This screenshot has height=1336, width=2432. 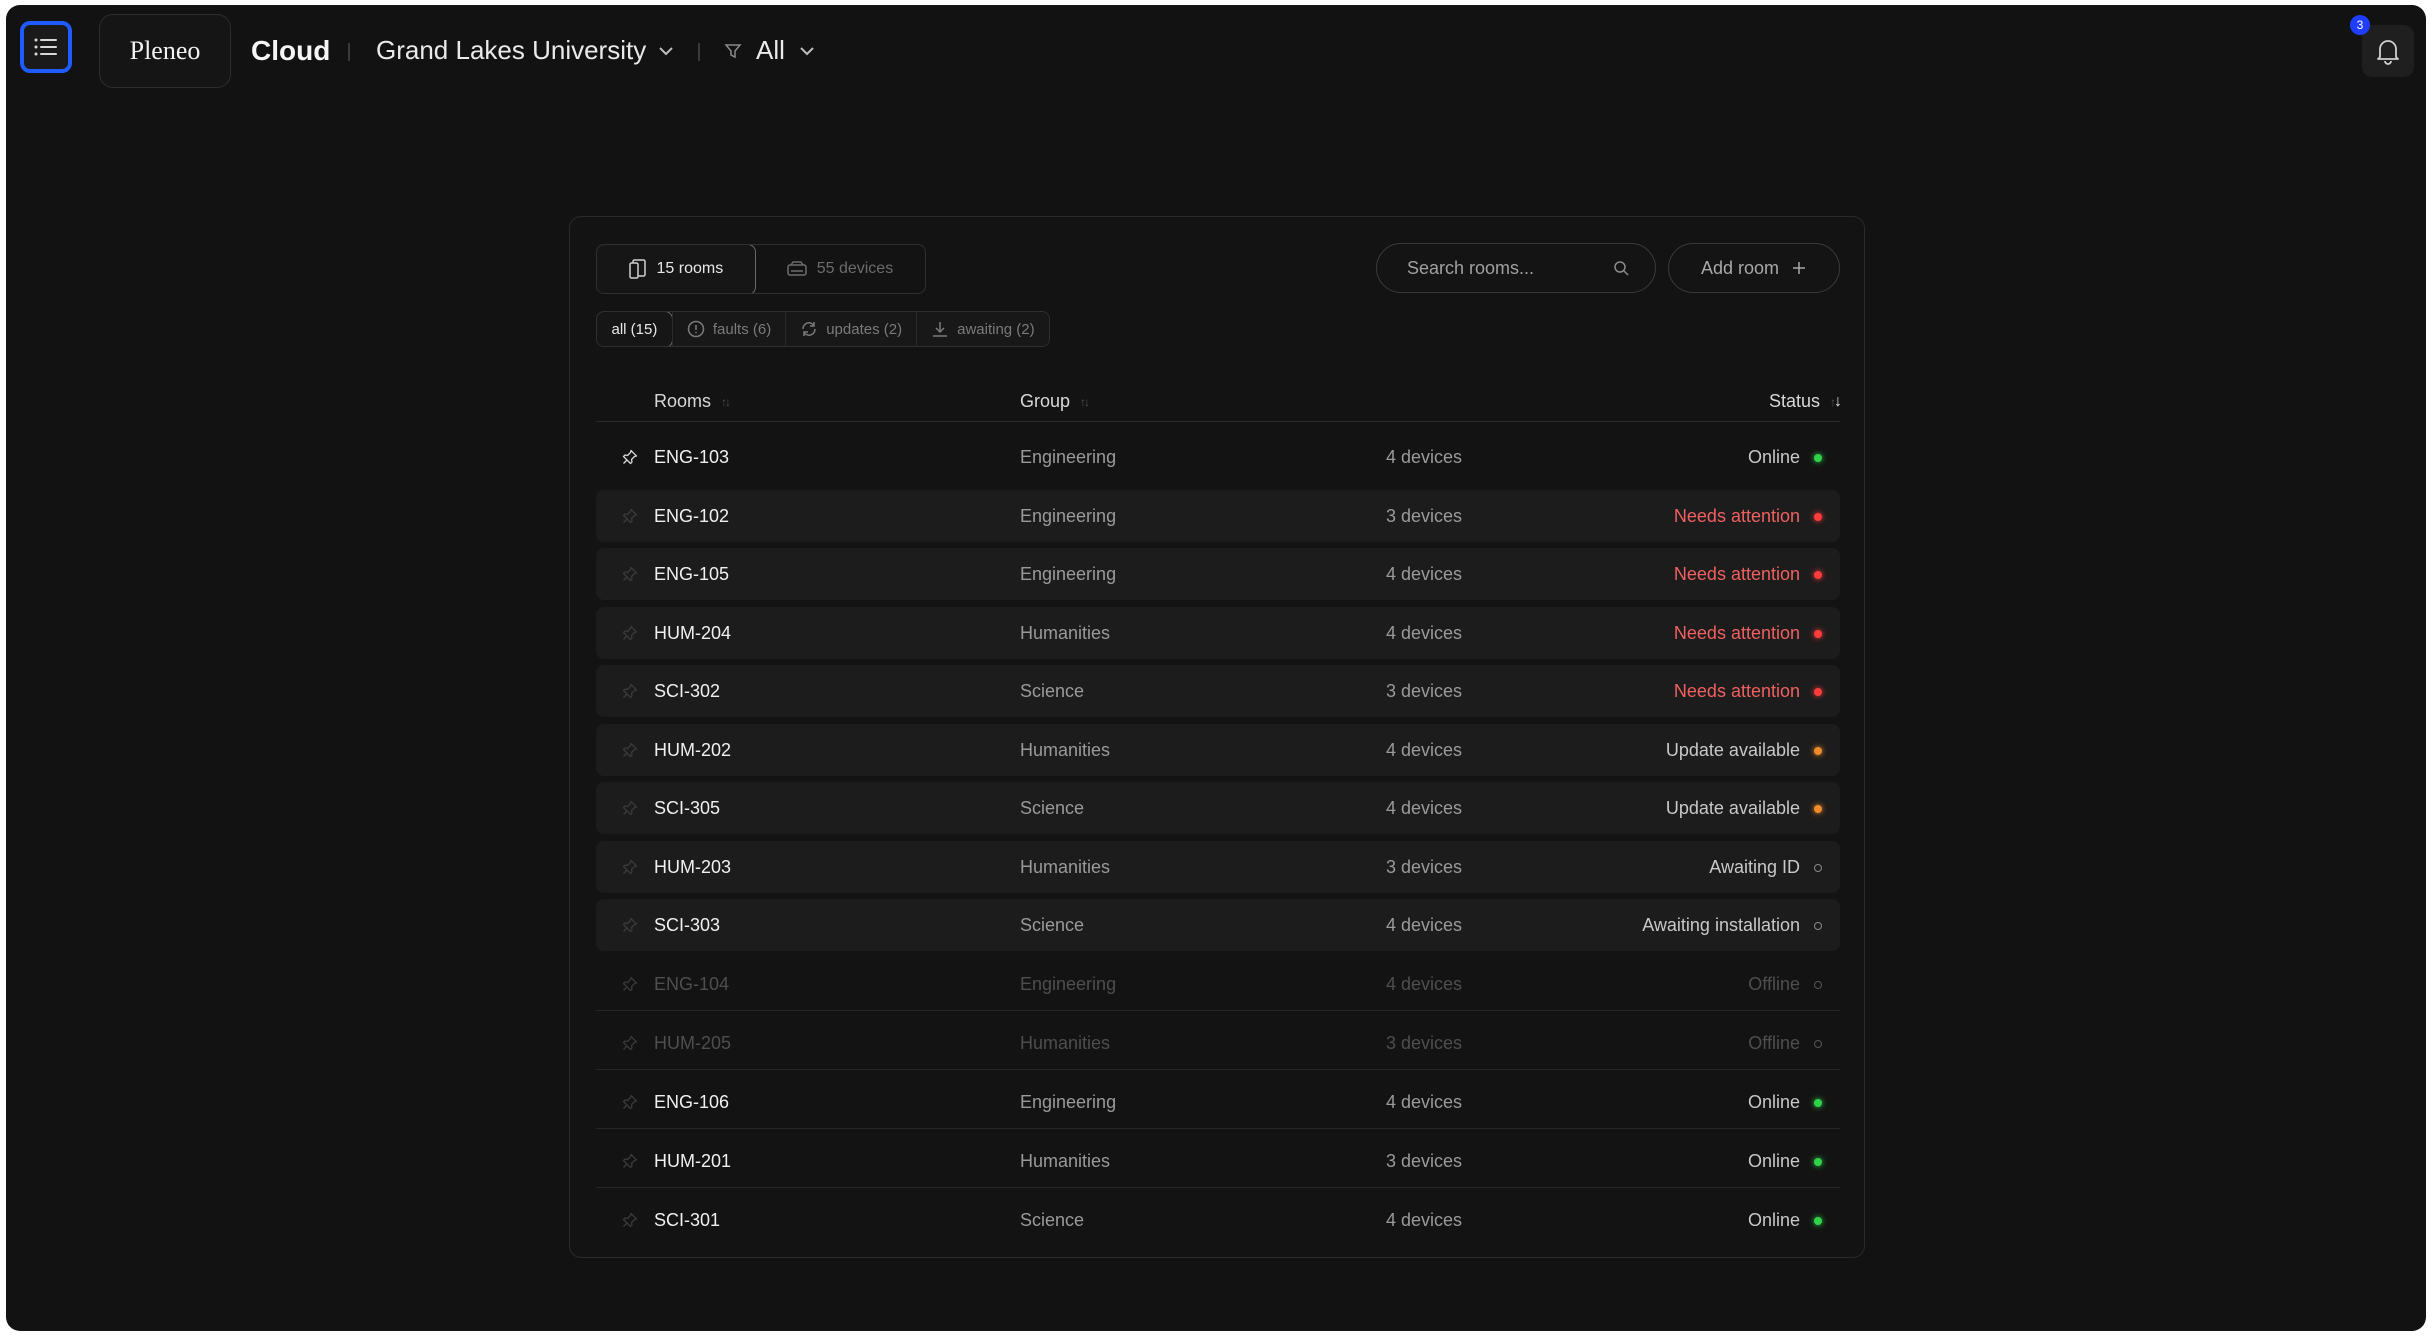 What do you see at coordinates (692, 574) in the screenshot?
I see `room-name: ENG-105` at bounding box center [692, 574].